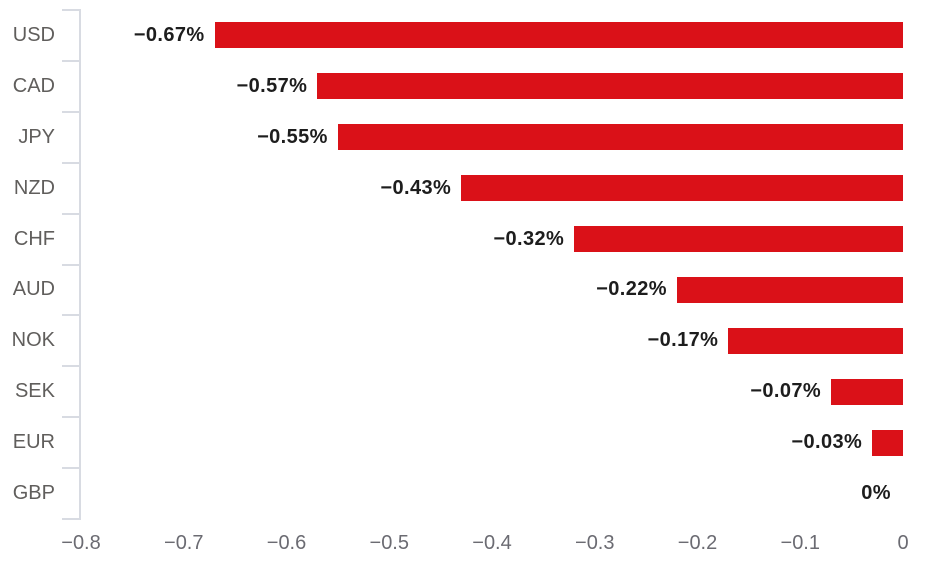 The height and width of the screenshot is (576, 934). I want to click on category-label-aud: AUD, so click(33, 289).